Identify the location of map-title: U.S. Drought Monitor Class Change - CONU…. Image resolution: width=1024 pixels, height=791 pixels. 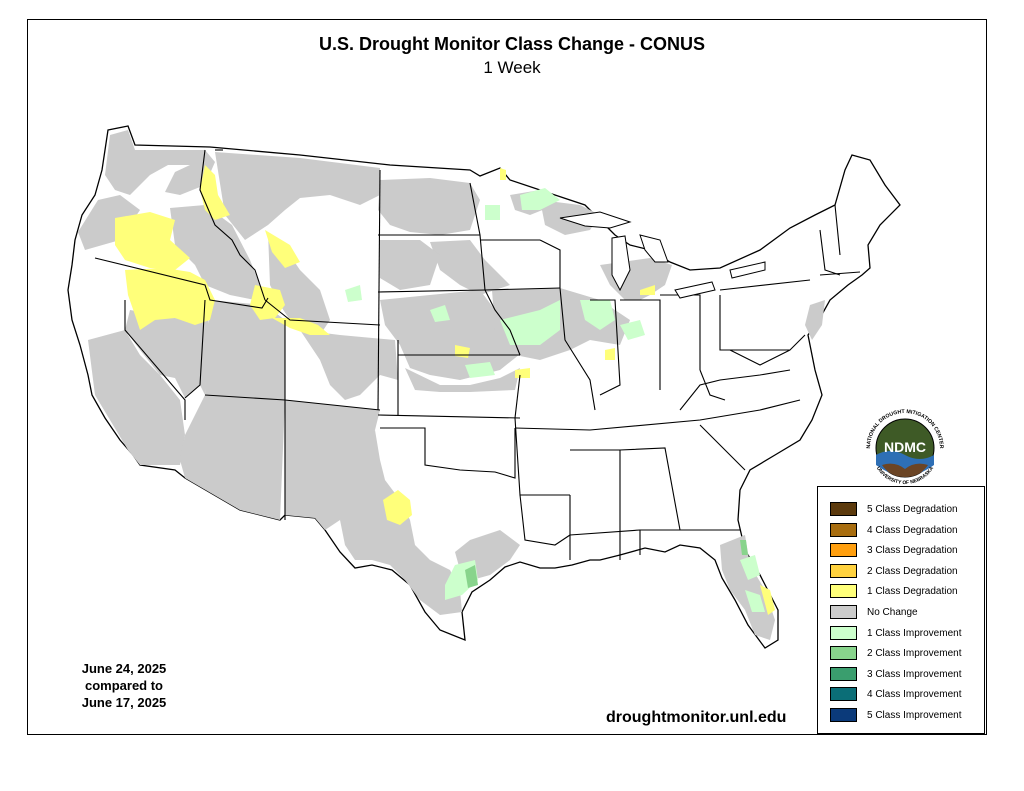
(511, 44).